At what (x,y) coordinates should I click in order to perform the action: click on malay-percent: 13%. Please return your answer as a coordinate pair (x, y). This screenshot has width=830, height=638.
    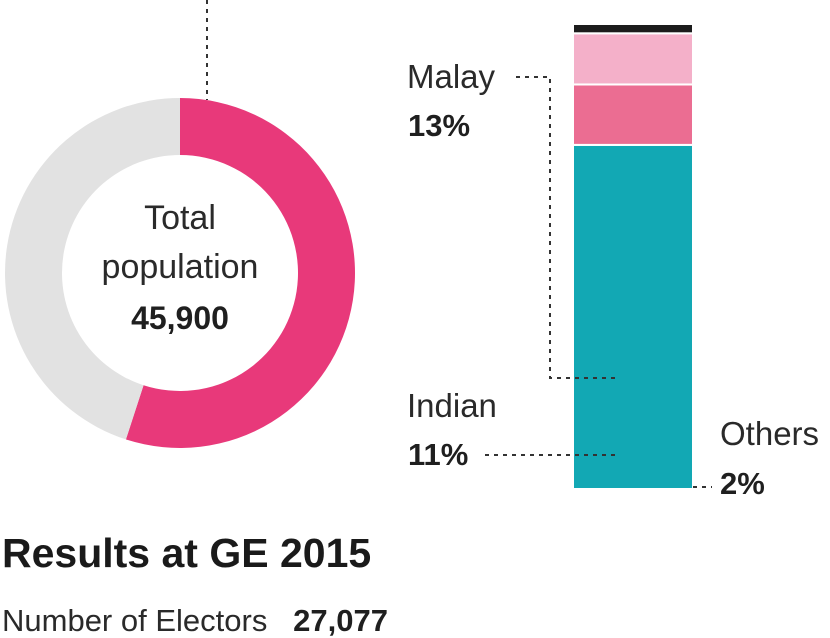
    Looking at the image, I should click on (439, 125).